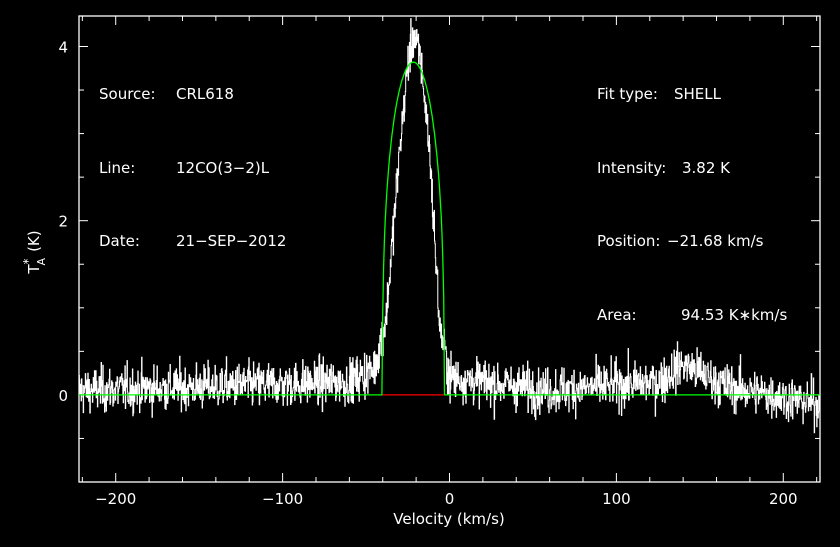 The image size is (840, 547). I want to click on info-label: Area:, so click(617, 314).